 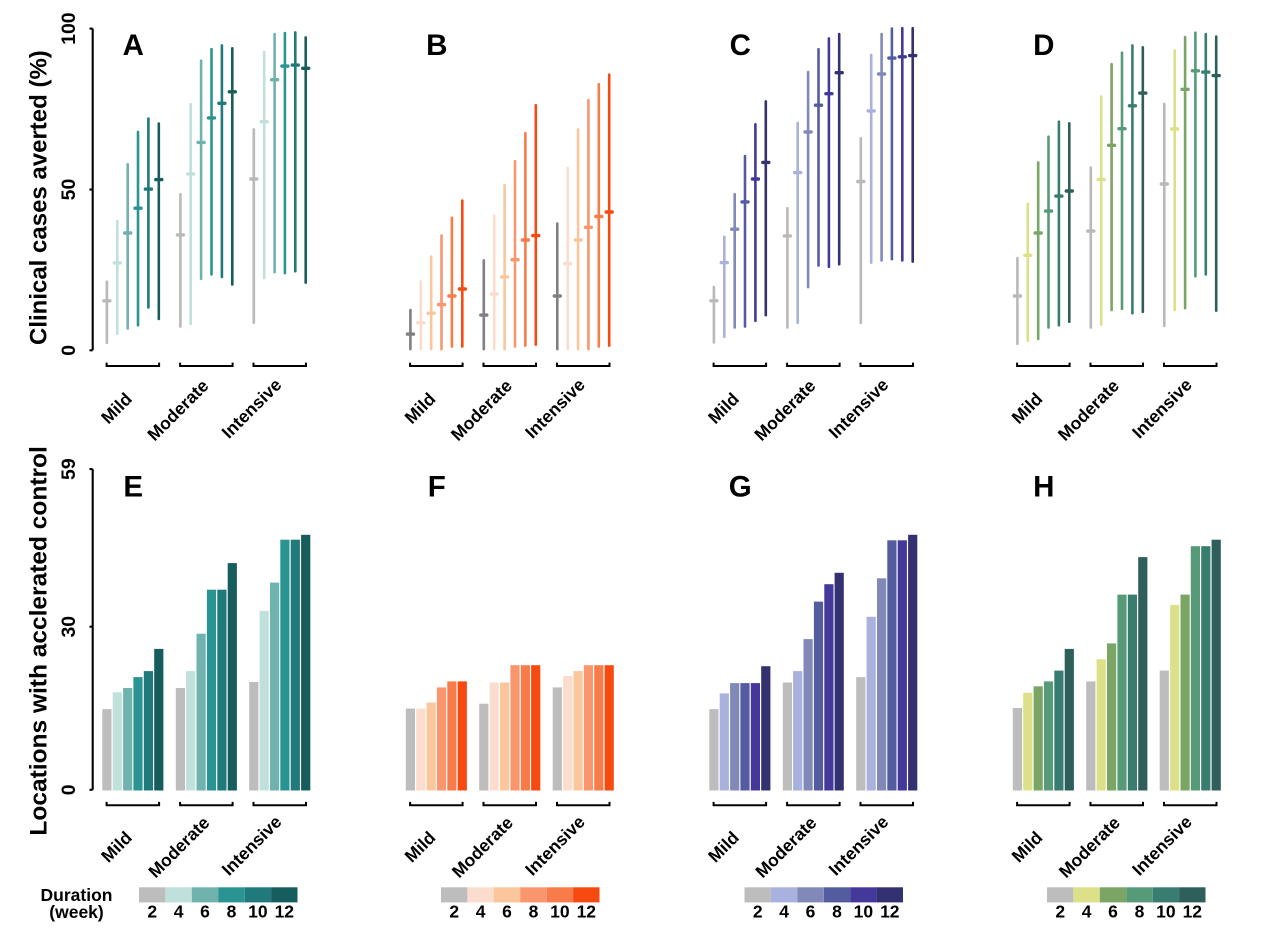 I want to click on svg-text: 50, so click(x=69, y=190).